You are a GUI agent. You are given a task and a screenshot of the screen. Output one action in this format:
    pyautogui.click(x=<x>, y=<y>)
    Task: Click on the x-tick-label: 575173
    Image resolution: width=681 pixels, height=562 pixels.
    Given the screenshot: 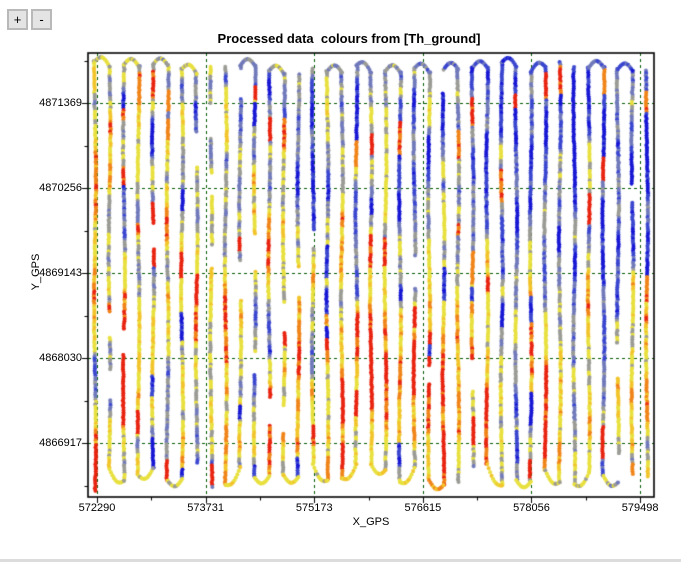 What is the action you would take?
    pyautogui.click(x=314, y=508)
    